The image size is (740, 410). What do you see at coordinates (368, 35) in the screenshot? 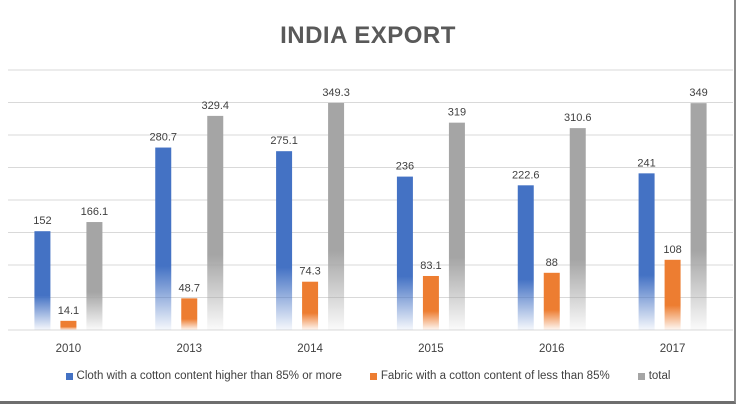
I see `chart-title: INDIA EXPORT` at bounding box center [368, 35].